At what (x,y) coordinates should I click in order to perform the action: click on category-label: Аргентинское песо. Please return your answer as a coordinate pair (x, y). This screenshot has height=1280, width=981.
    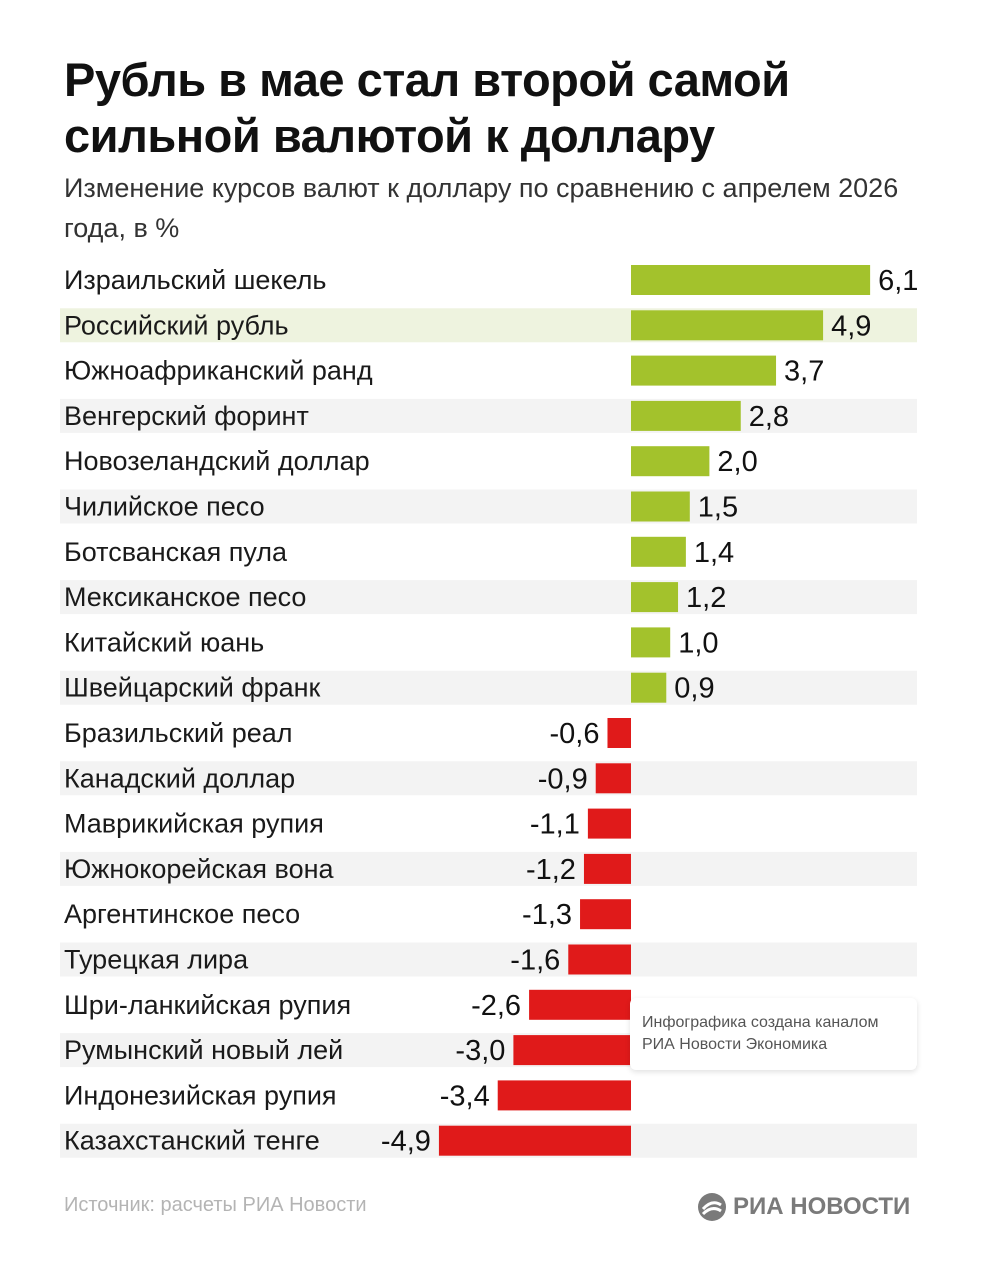
    Looking at the image, I should click on (182, 914).